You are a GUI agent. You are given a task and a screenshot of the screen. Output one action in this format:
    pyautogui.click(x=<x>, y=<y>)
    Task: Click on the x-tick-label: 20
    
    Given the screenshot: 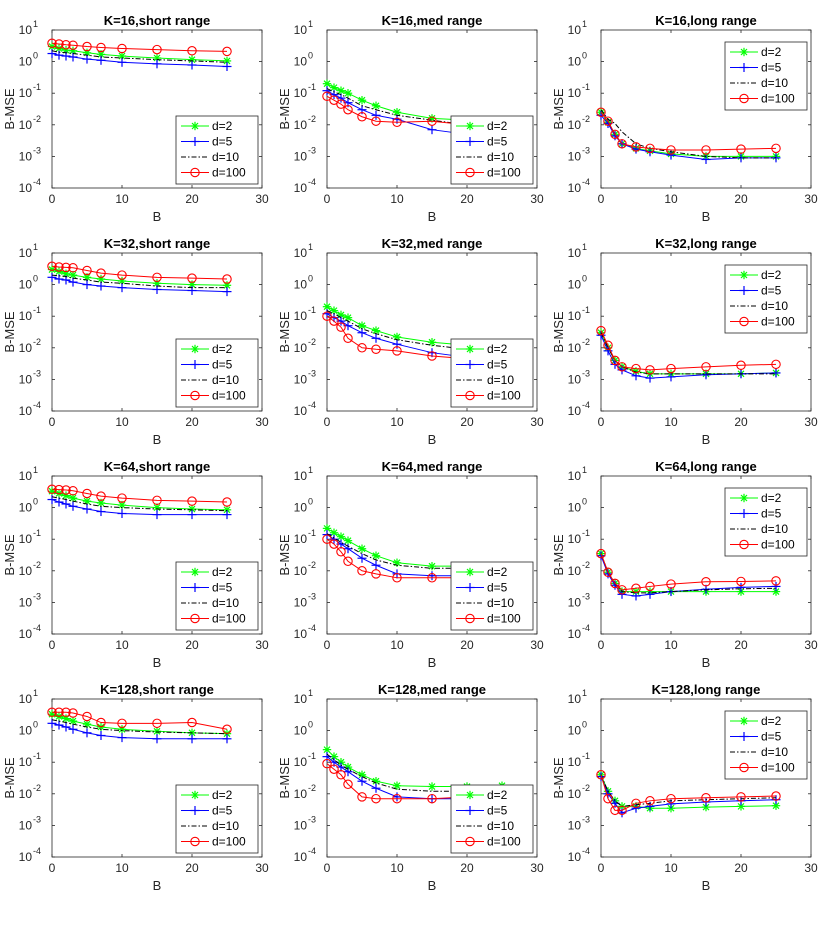 What is the action you would take?
    pyautogui.click(x=467, y=199)
    